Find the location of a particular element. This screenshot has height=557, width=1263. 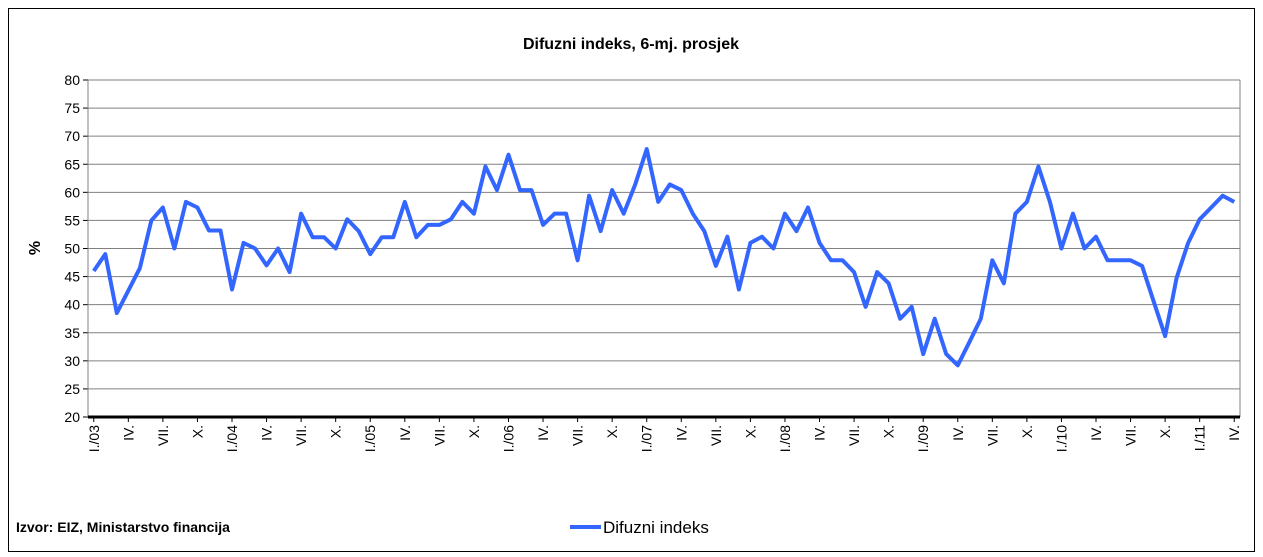

x-tick-label: I./10 is located at coordinates (1061, 438).